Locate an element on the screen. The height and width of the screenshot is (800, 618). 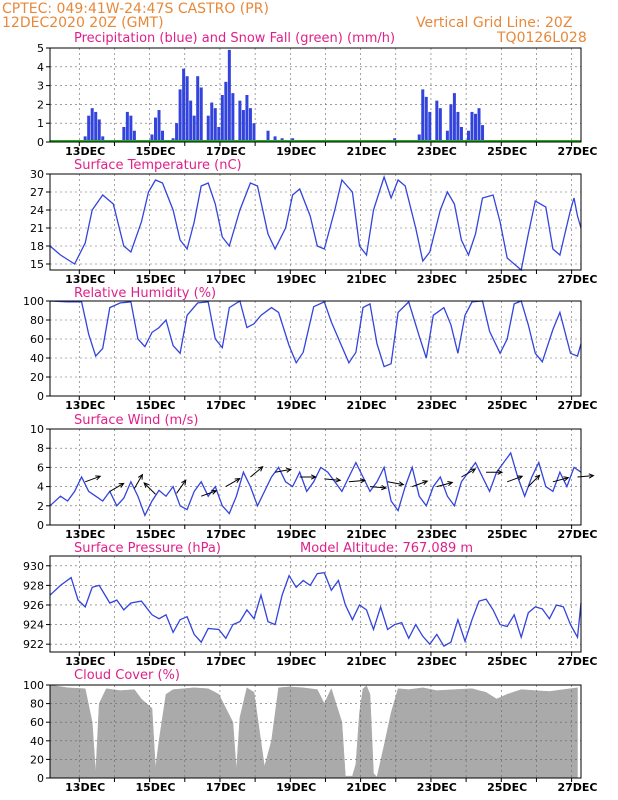
pressure-y-tick-label: 926 is located at coordinates (33, 605).